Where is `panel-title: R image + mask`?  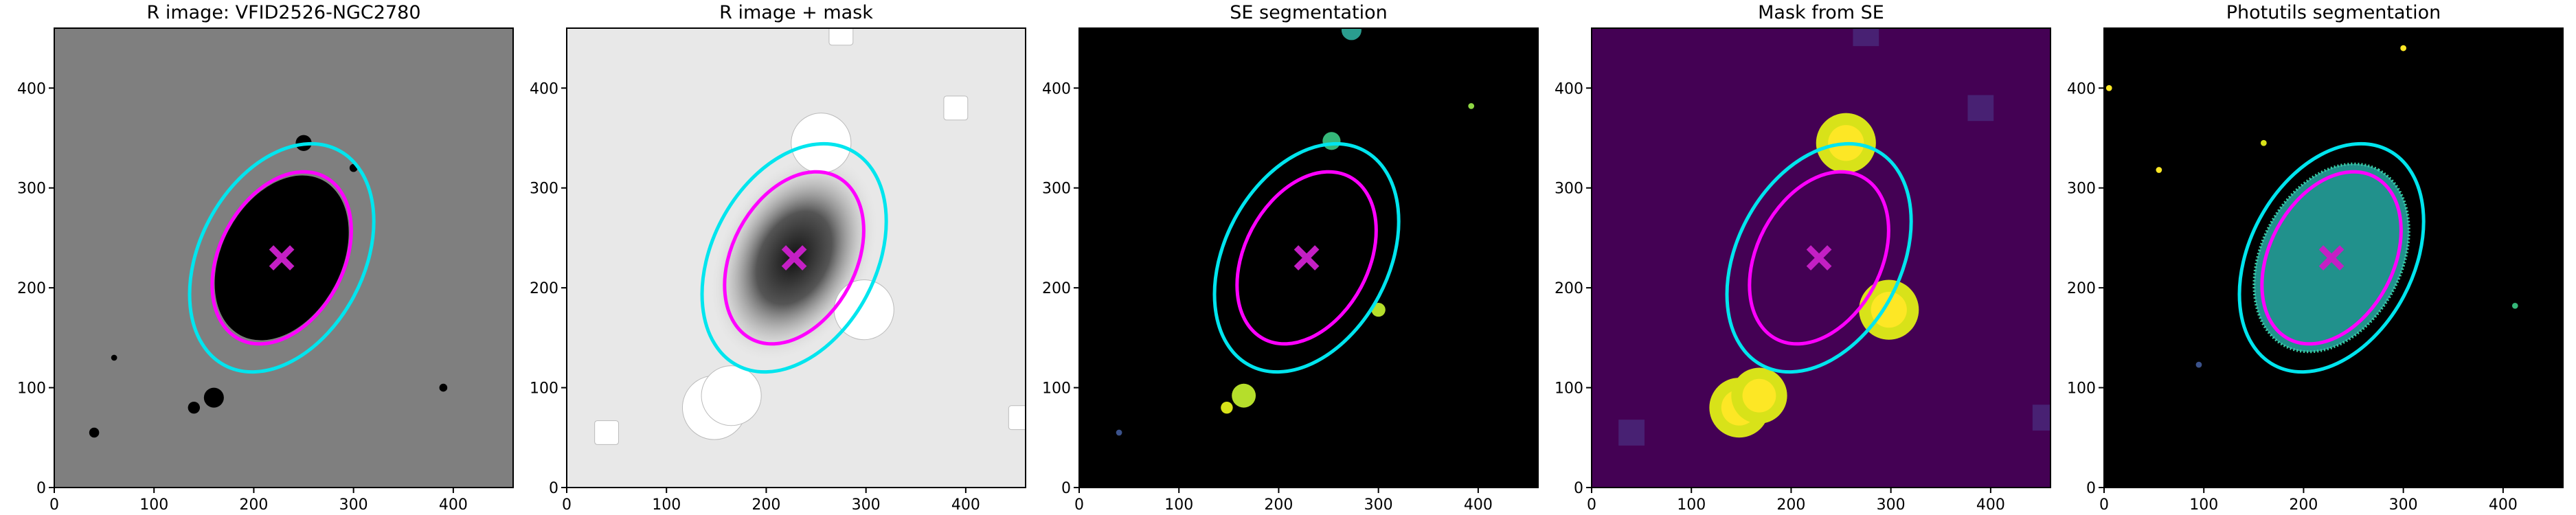
panel-title: R image + mask is located at coordinates (796, 12).